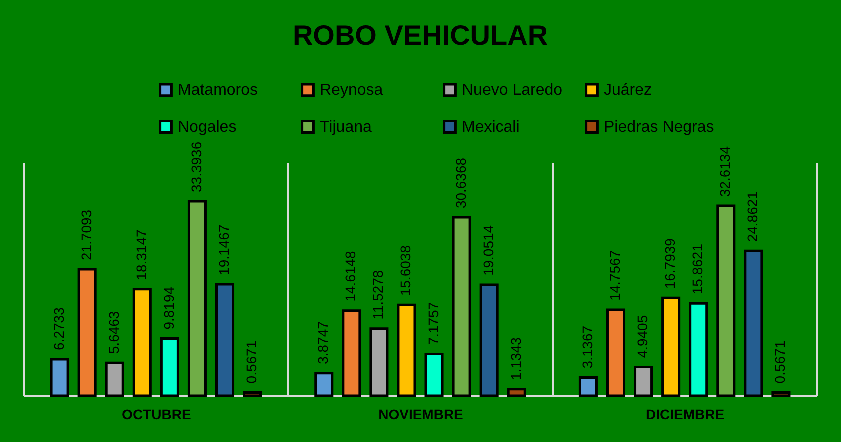  I want to click on legend-label: Piedras Negras, so click(659, 127).